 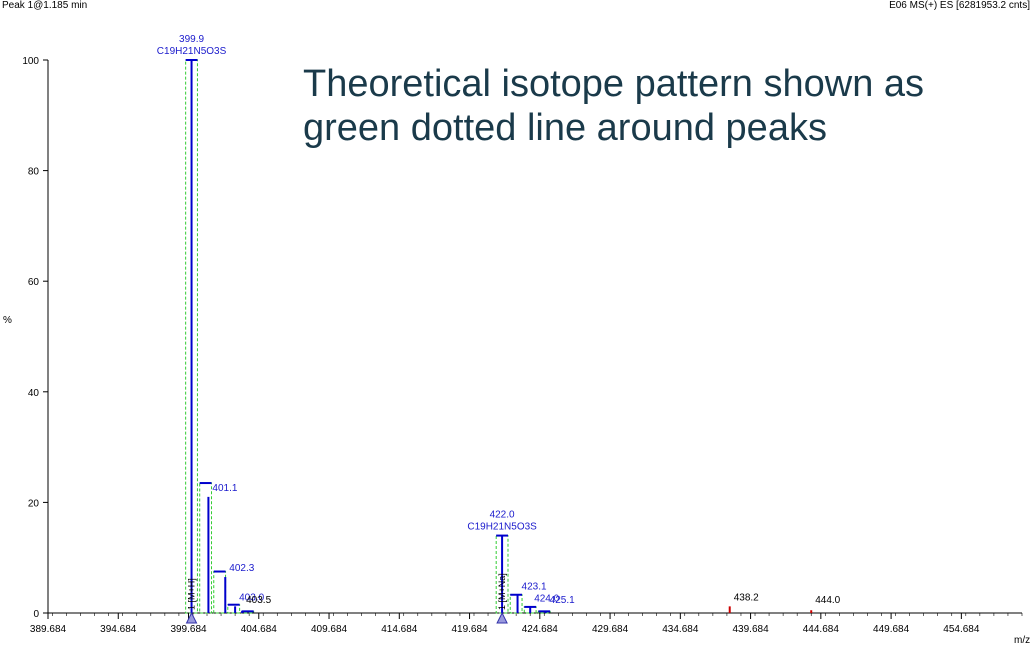 What do you see at coordinates (7, 320) in the screenshot?
I see `y-axis-label: %` at bounding box center [7, 320].